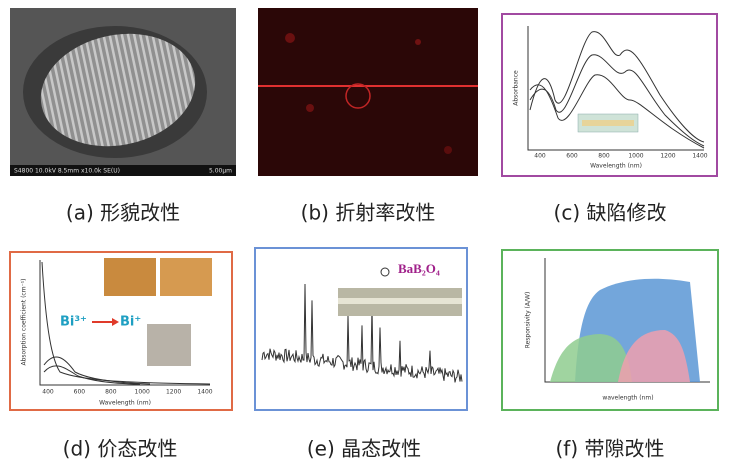 The image size is (729, 469). Describe the element at coordinates (73, 322) in the screenshot. I see `ion-from: Bi³⁺` at that location.